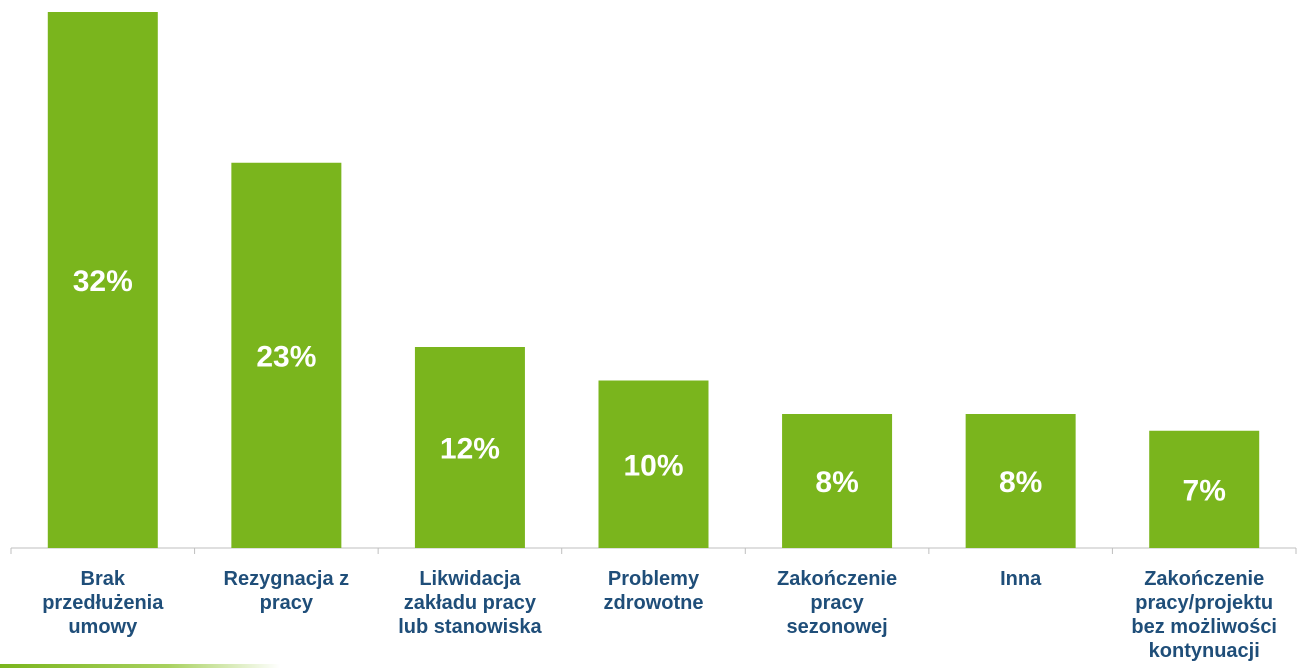 This screenshot has height=671, width=1304. What do you see at coordinates (470, 579) in the screenshot?
I see `category-label-line: Likwidacja` at bounding box center [470, 579].